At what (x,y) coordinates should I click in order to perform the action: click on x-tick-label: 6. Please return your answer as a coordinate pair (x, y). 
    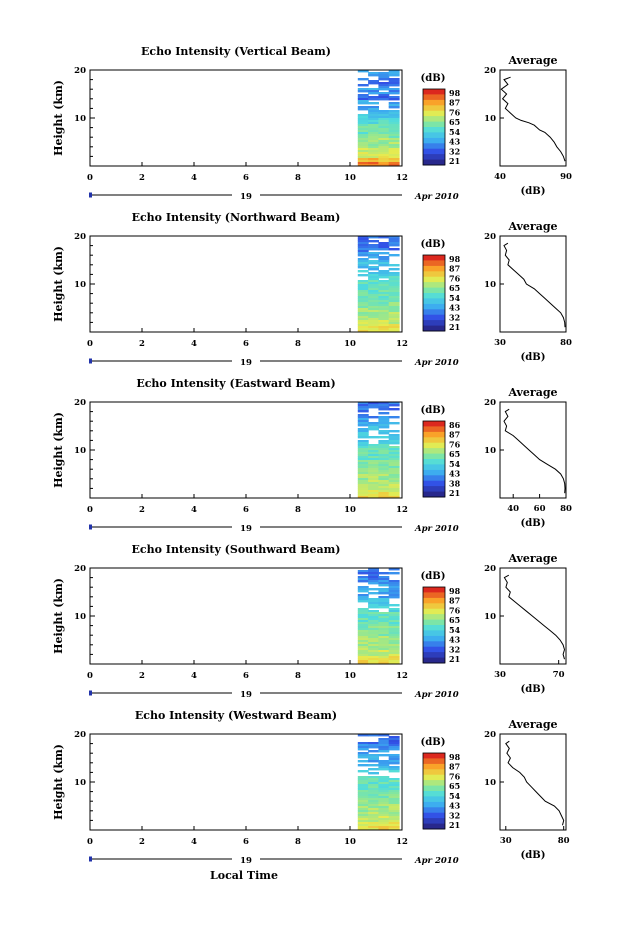
    Looking at the image, I should click on (246, 178).